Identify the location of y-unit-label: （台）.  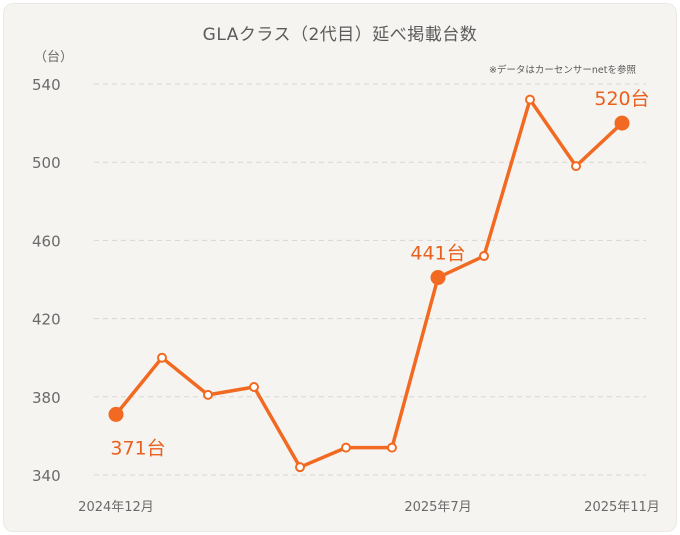
(54, 57).